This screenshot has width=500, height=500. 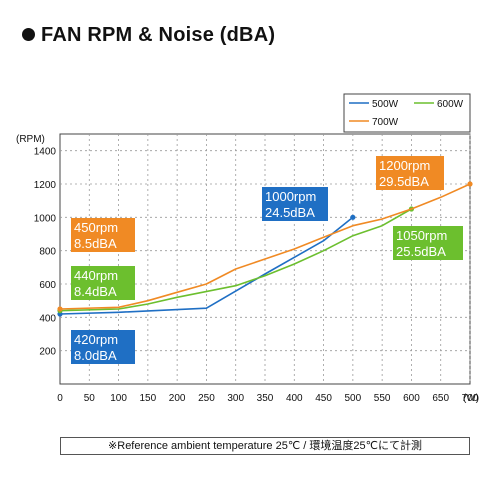 I want to click on page-title-text: FAN RPM & Noise (dBA), so click(x=158, y=35).